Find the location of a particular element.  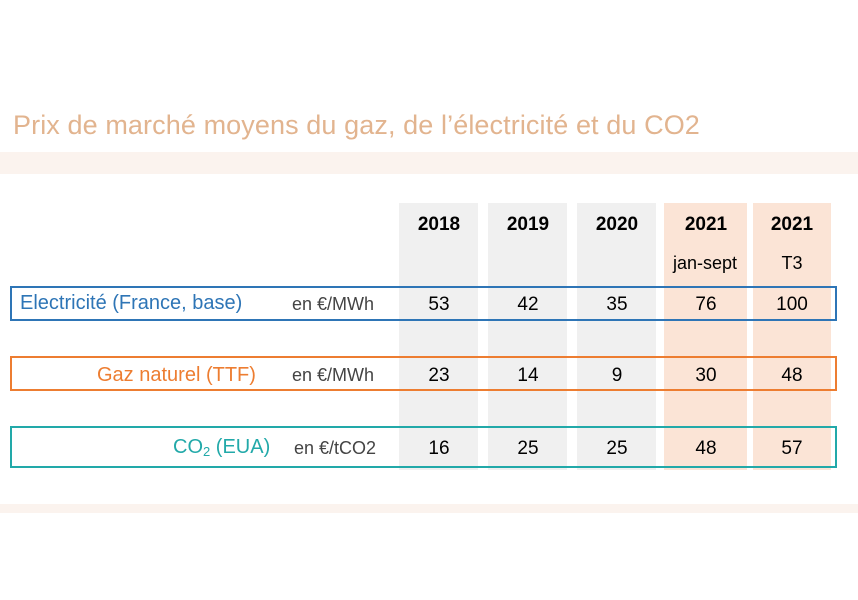

cell-co2-2021-t3: 57 is located at coordinates (792, 448).